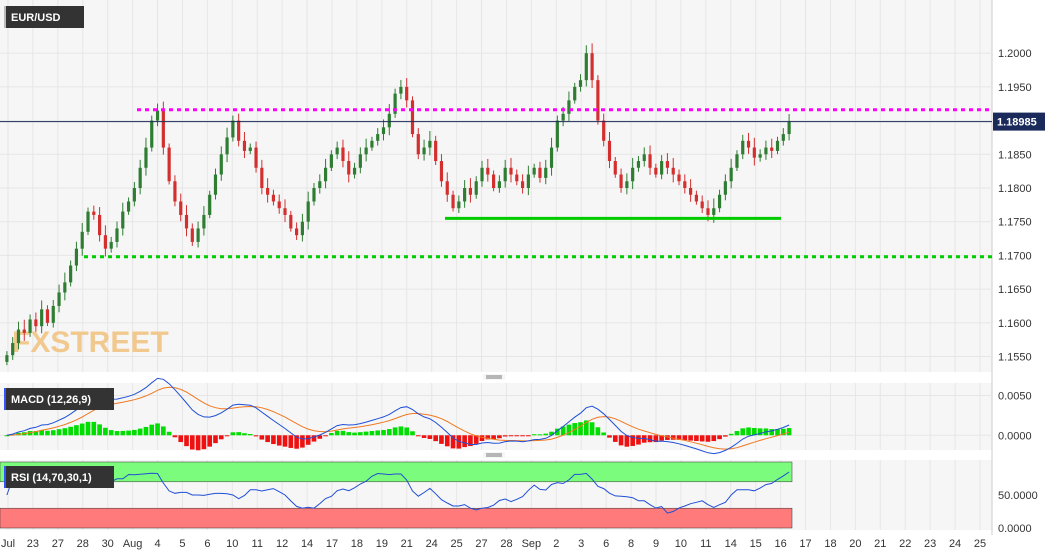 This screenshot has height=555, width=1060. Describe the element at coordinates (805, 544) in the screenshot. I see `x-tick-label: 17` at that location.